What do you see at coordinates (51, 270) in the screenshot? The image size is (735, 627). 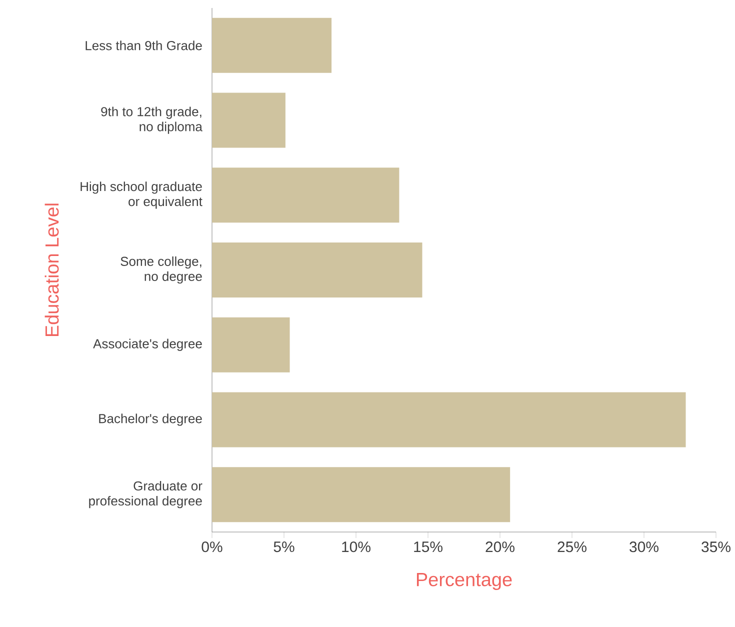 I see `y-axis-title: Education Level` at bounding box center [51, 270].